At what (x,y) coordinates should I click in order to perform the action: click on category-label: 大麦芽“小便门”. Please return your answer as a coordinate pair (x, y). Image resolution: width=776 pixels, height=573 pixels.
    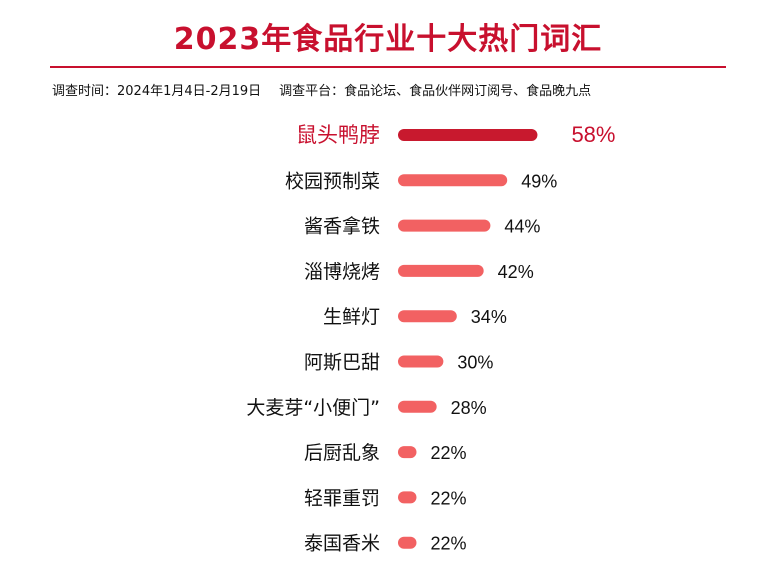
    Looking at the image, I should click on (313, 408).